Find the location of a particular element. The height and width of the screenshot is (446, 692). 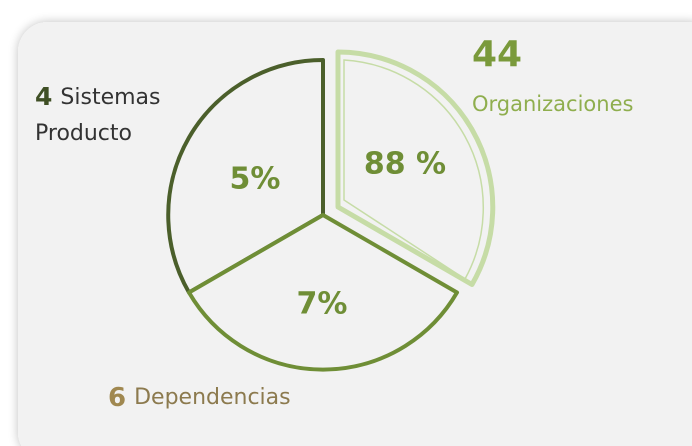

label-dependencias-line: 6 Dependencias is located at coordinates (199, 398).